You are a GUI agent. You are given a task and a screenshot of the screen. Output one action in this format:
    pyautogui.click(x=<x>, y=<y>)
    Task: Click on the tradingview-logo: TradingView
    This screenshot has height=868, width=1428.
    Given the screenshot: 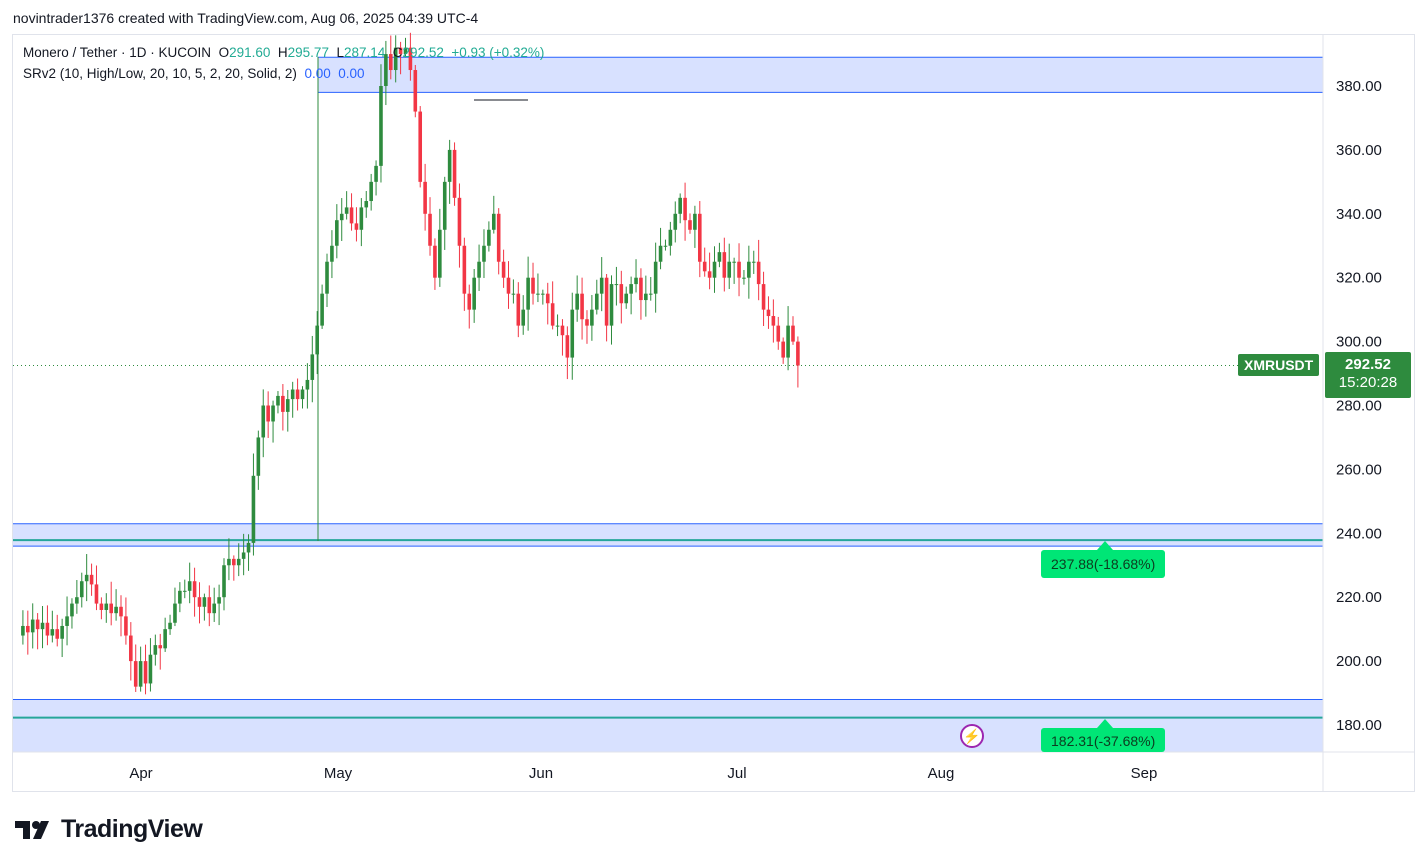 What is the action you would take?
    pyautogui.click(x=109, y=829)
    